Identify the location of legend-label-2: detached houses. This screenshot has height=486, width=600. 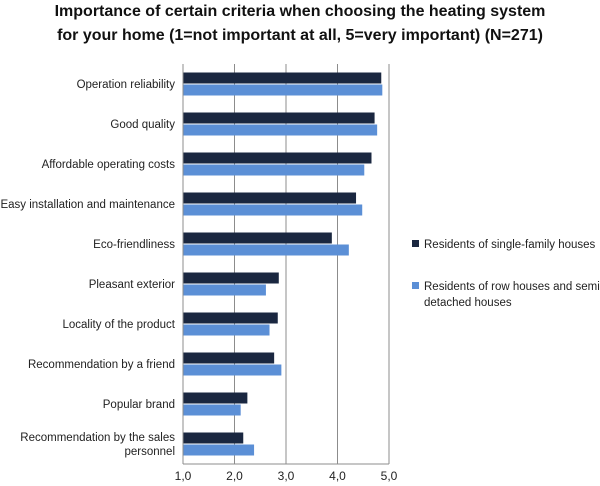
(468, 303).